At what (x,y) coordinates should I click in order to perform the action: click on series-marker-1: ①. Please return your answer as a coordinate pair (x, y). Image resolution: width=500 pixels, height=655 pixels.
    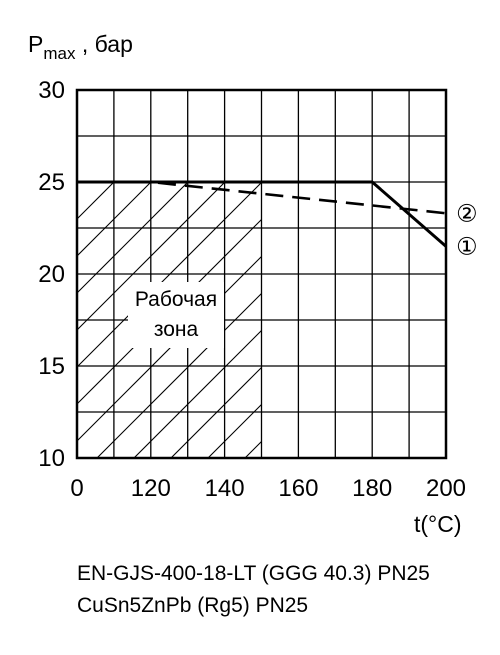
    Looking at the image, I should click on (467, 246).